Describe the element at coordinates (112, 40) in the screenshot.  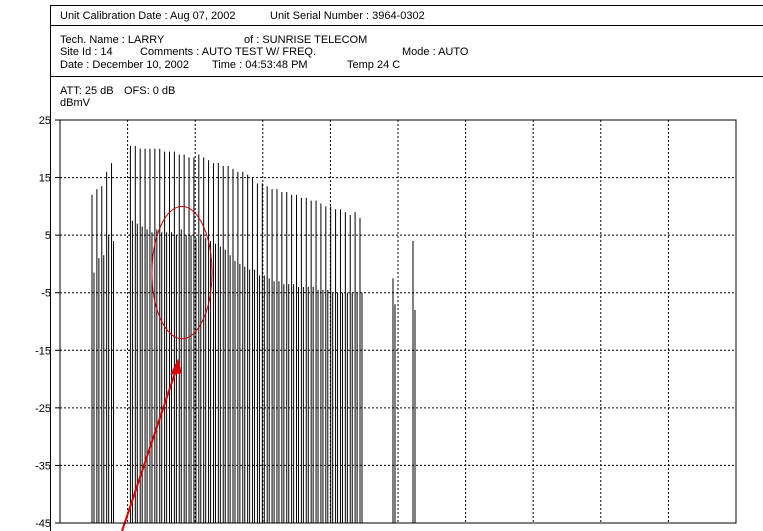
I see `tech-name: Tech. Name : LARRY` at that location.